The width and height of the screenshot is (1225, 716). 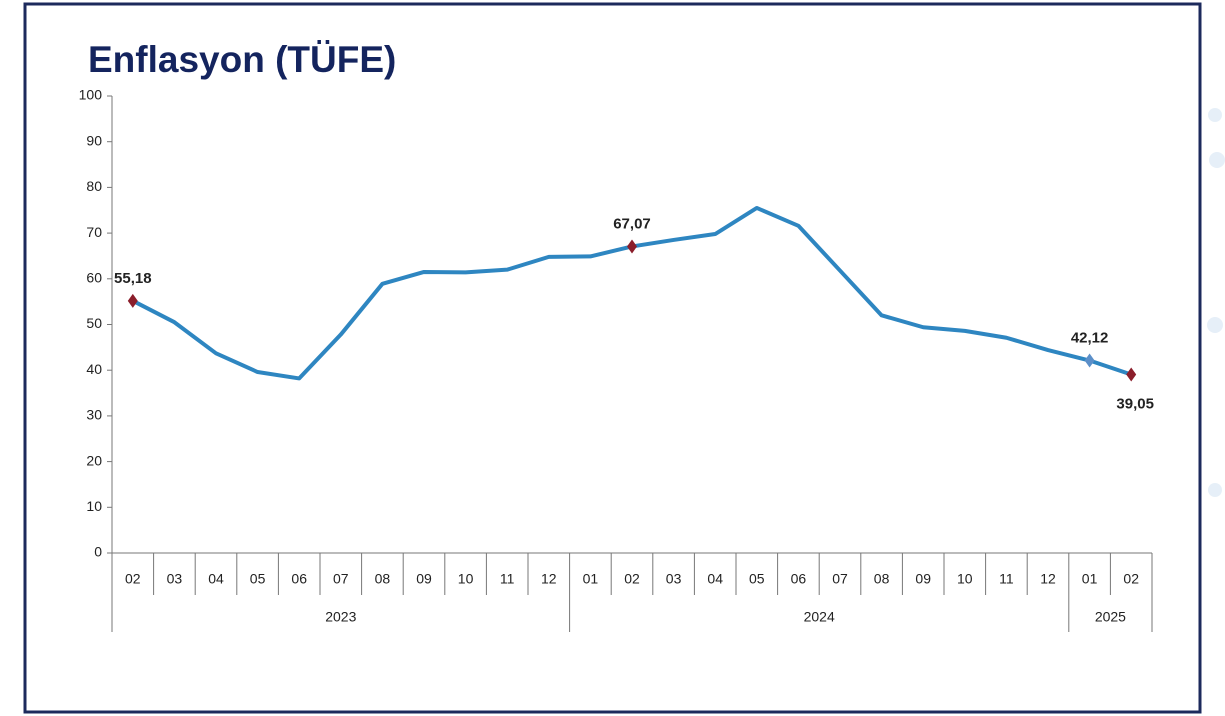 I want to click on group-label: 2023, so click(x=340, y=617).